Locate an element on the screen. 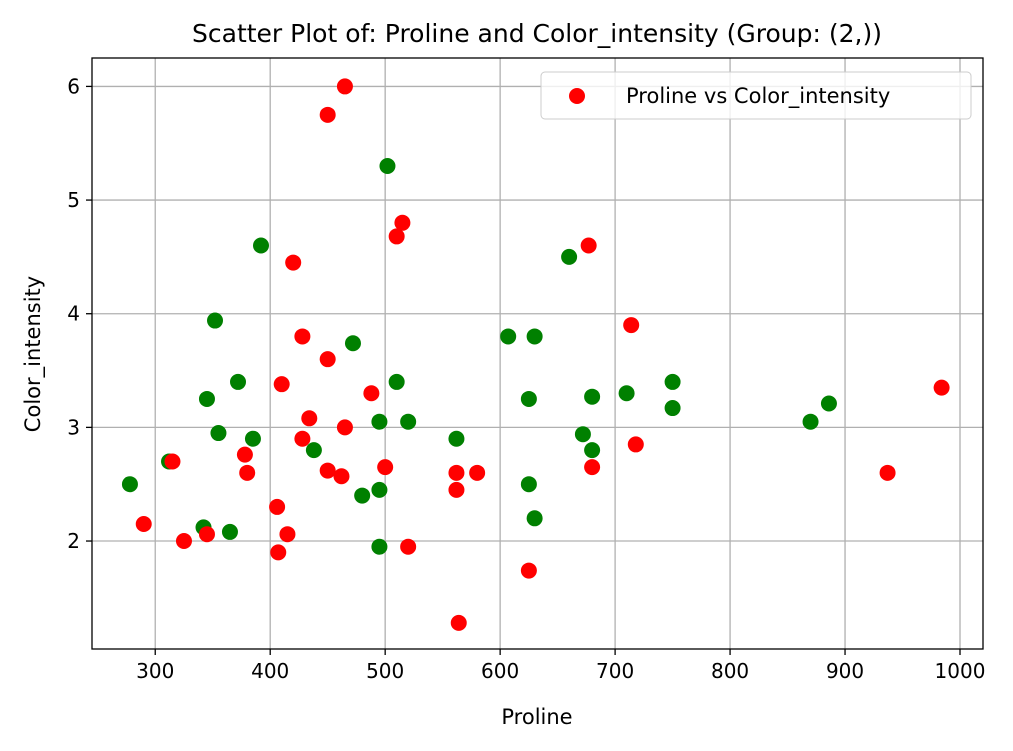 The image size is (1013, 751). y-tick-label: 3 is located at coordinates (73, 427).